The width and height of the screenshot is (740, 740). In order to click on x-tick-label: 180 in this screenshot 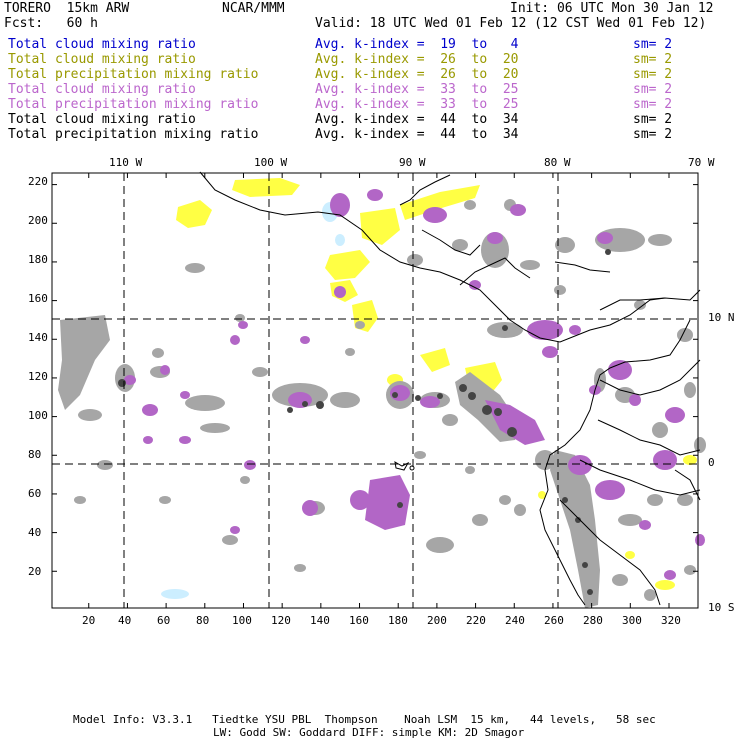, I will do `click(398, 620)`.